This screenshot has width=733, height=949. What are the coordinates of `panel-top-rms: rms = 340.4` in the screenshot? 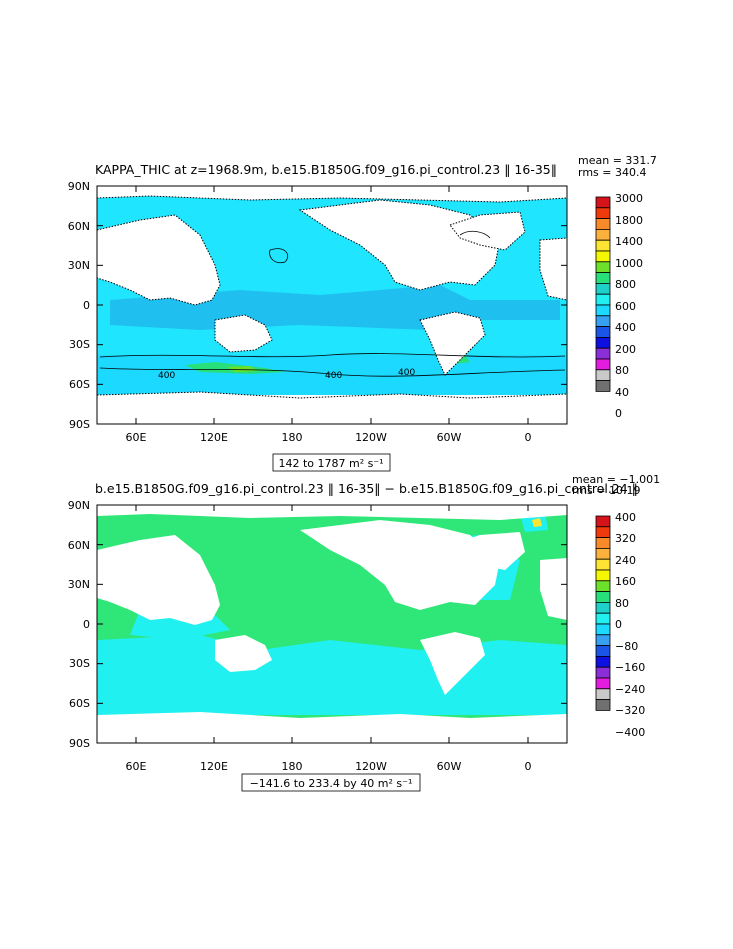 It's located at (612, 172).